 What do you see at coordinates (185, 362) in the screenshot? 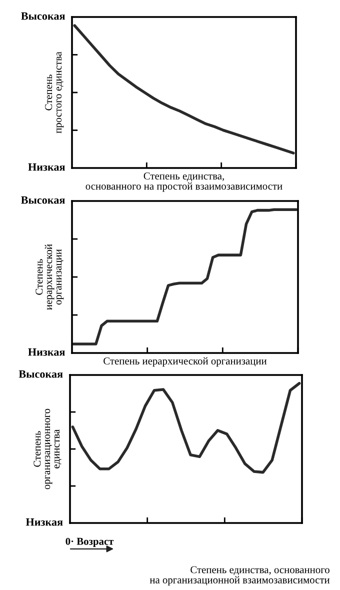
I see `x-axis-title: Степень иерархической организации` at bounding box center [185, 362].